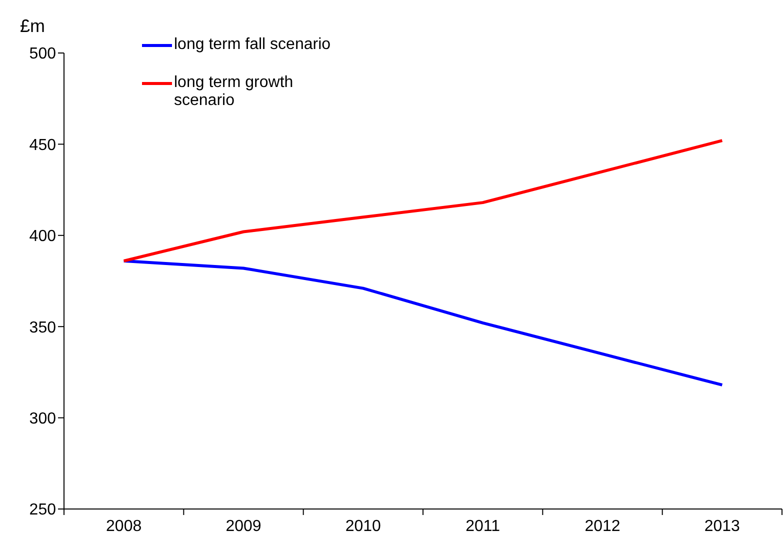 This screenshot has height=542, width=784. What do you see at coordinates (42, 419) in the screenshot?
I see `y-tick-label: 300` at bounding box center [42, 419].